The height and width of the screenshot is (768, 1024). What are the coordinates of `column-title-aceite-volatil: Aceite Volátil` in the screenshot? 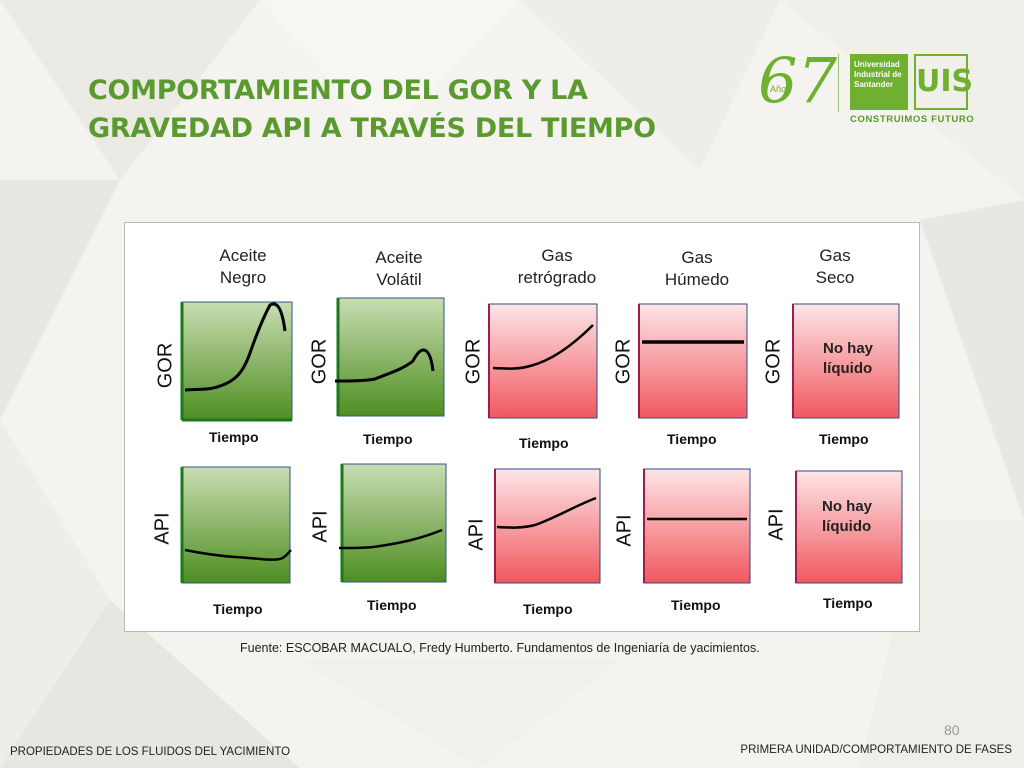 It's located at (399, 268).